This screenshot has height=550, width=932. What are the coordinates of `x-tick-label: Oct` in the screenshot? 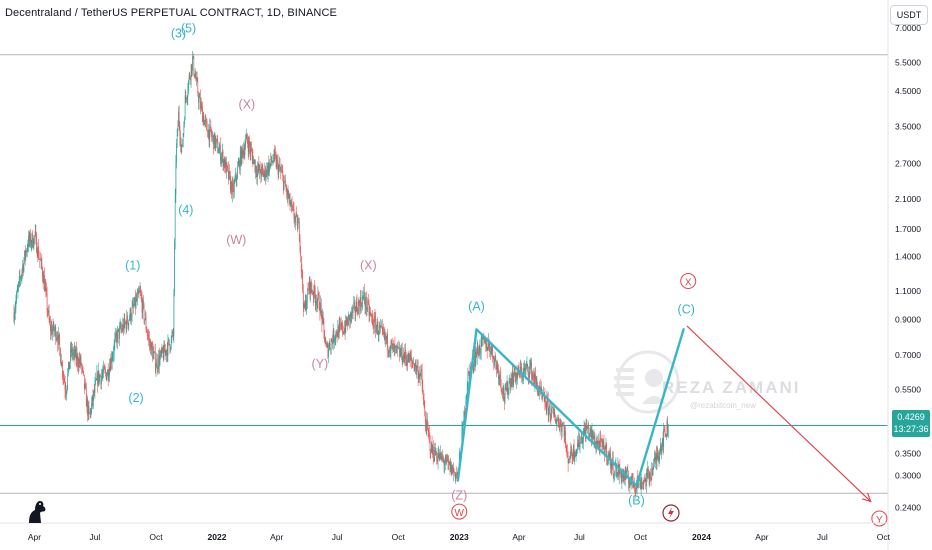 It's located at (641, 537).